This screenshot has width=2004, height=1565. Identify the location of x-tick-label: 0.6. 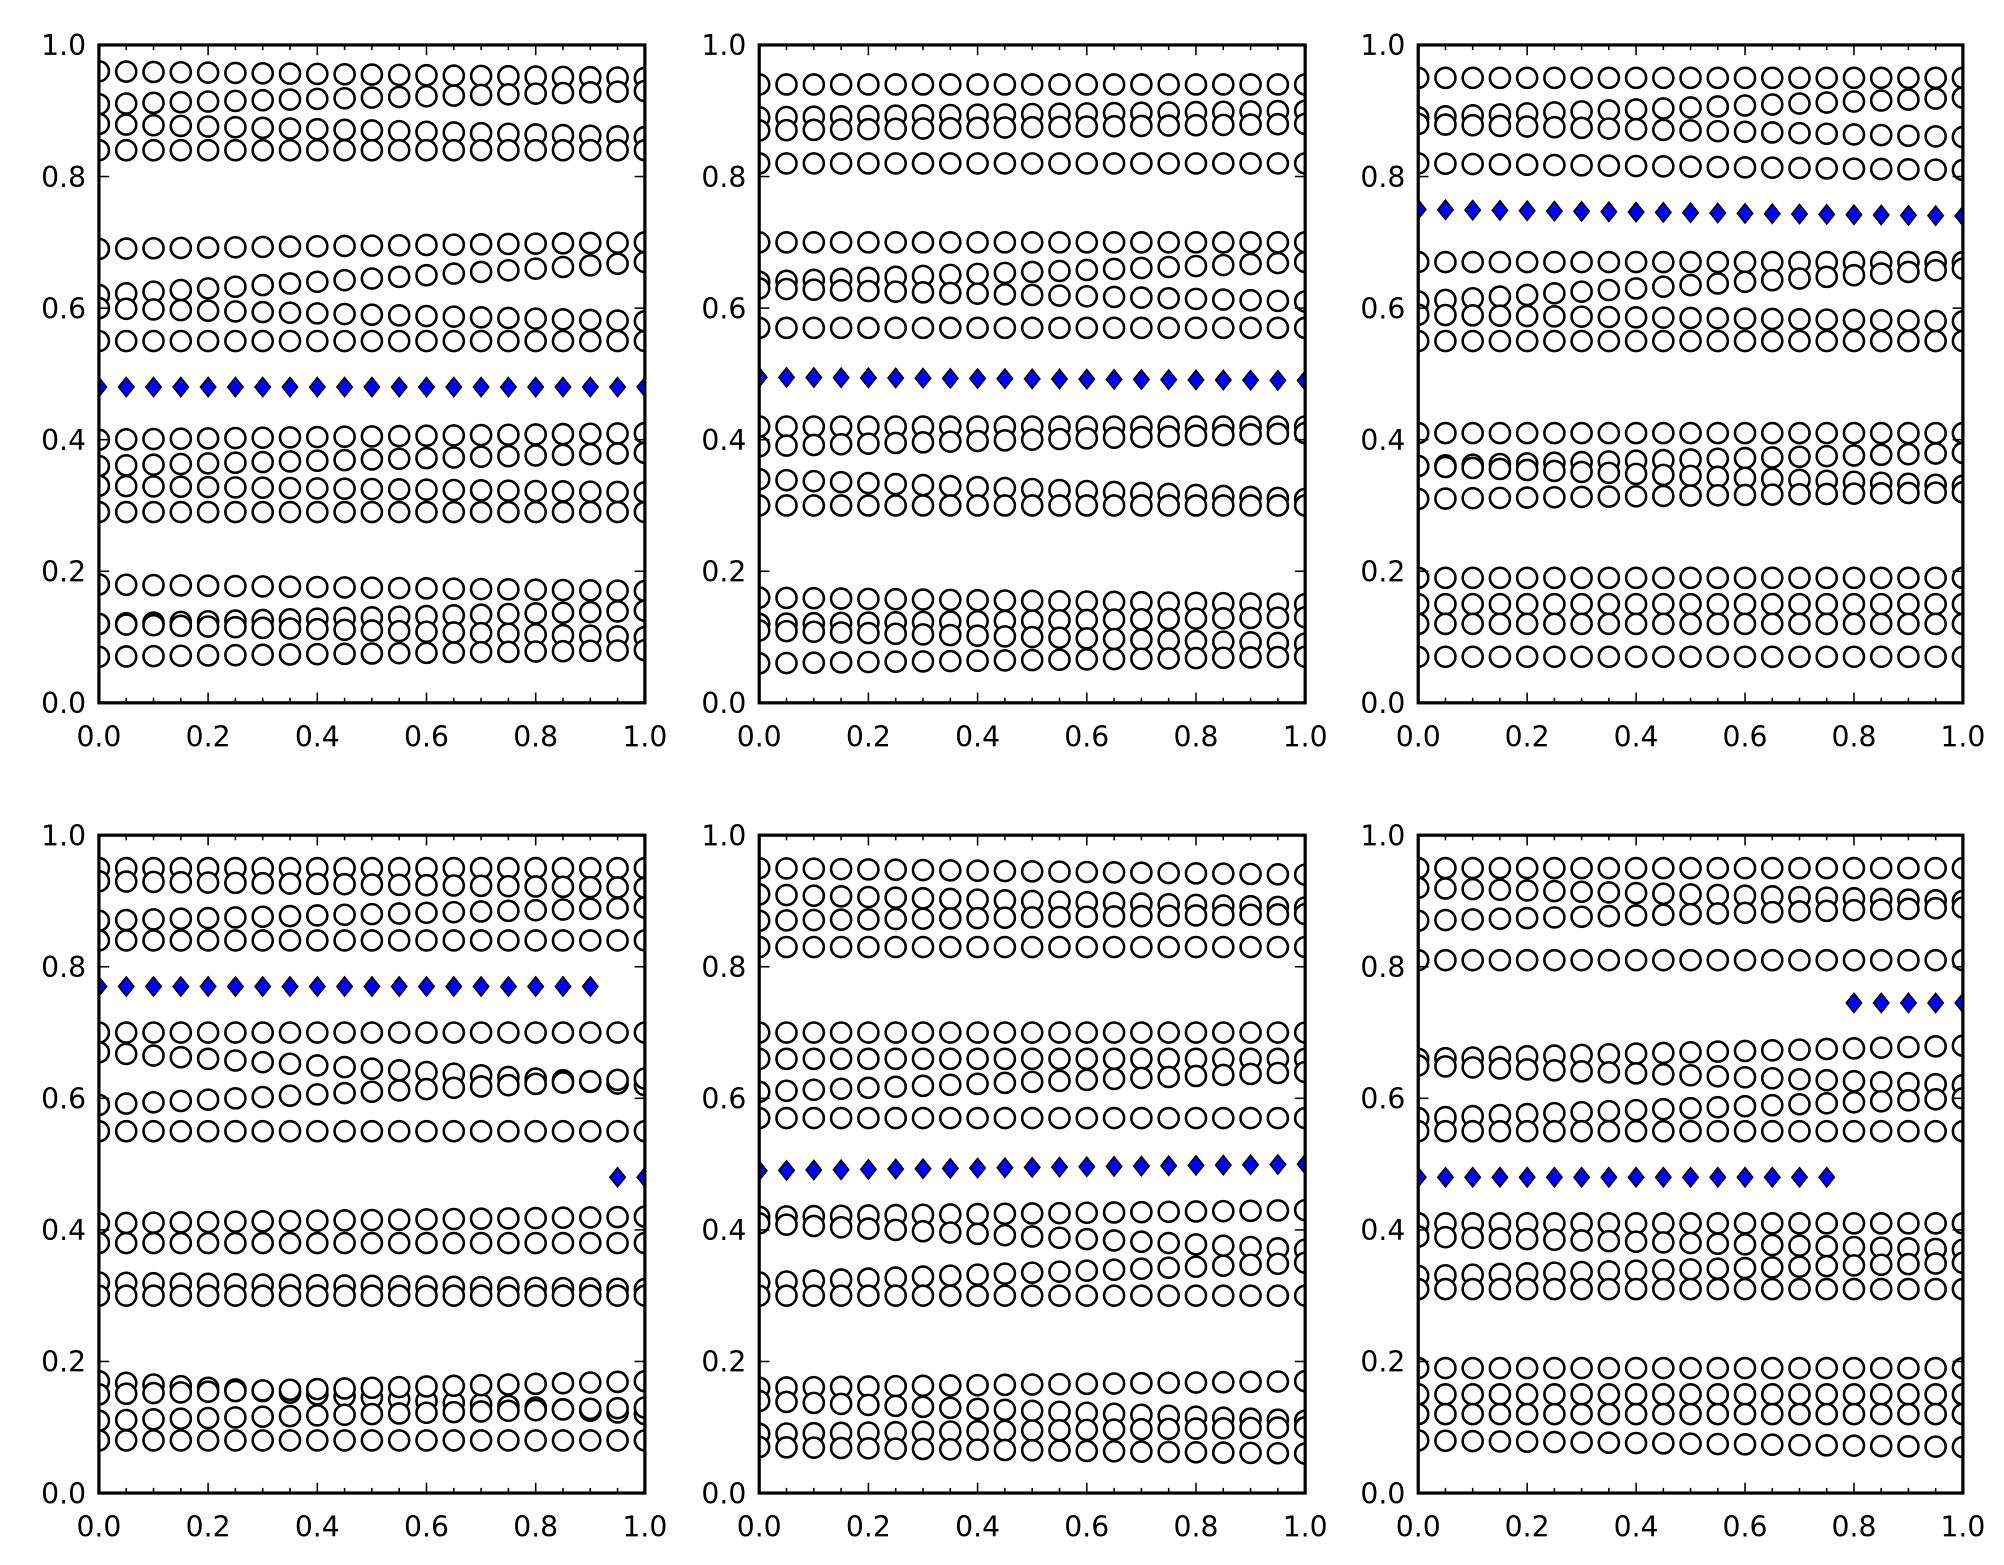
(1086, 1527).